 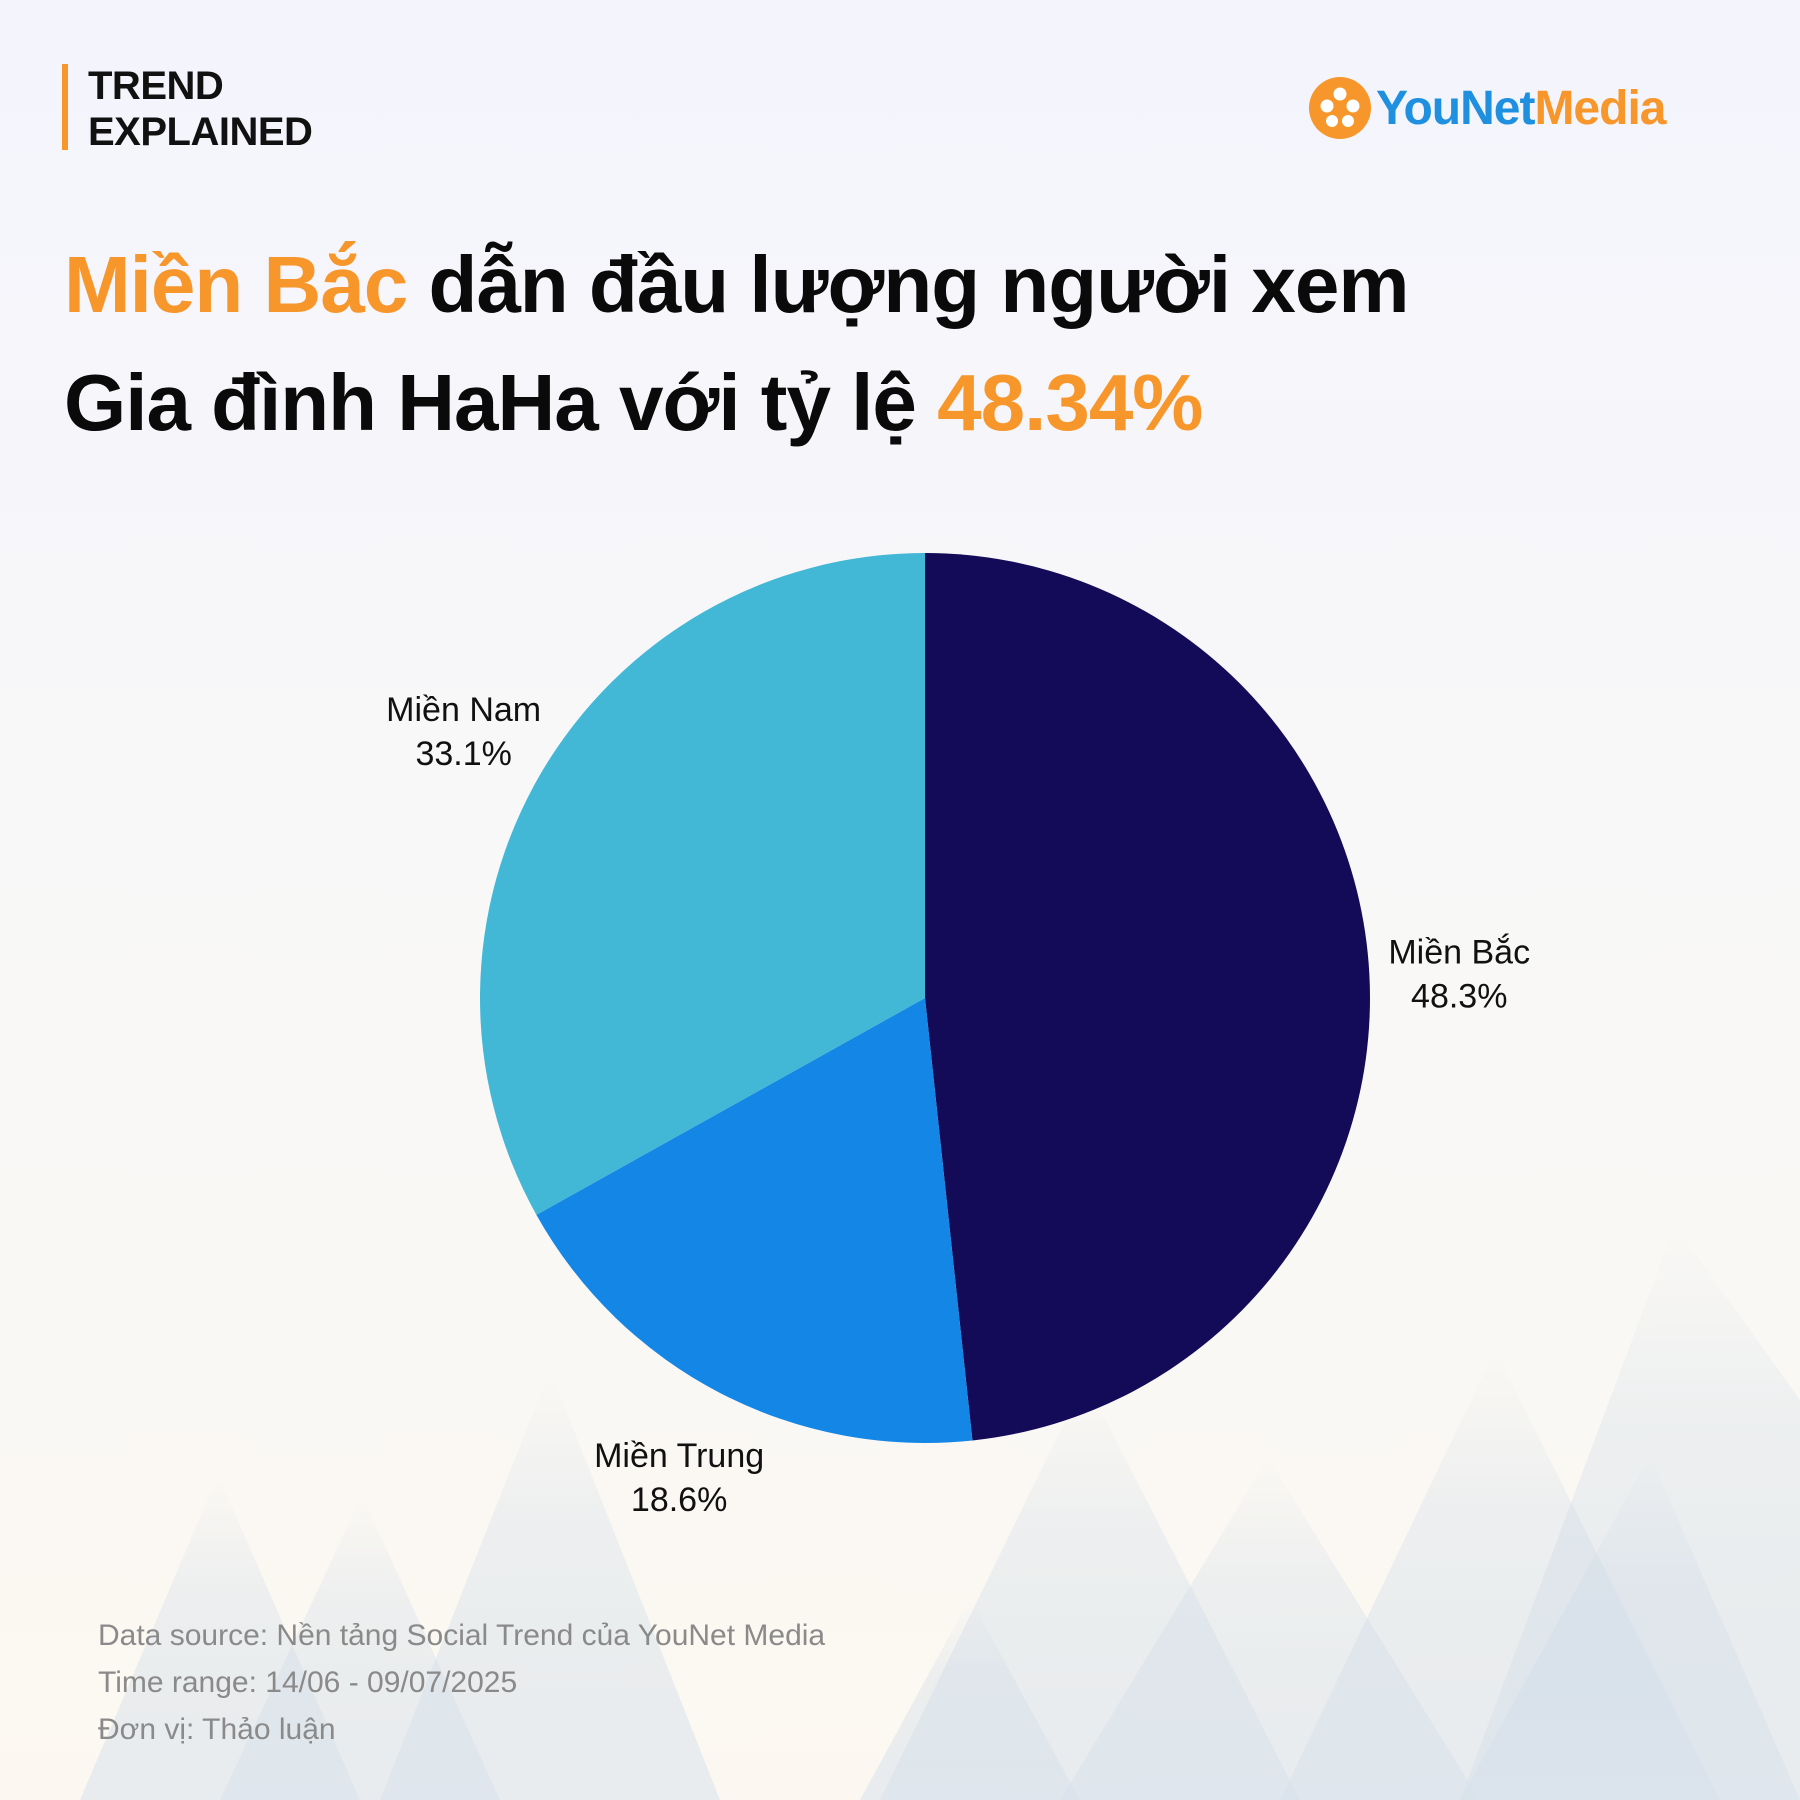 What do you see at coordinates (156, 86) in the screenshot?
I see `brand-line-trend: TREND` at bounding box center [156, 86].